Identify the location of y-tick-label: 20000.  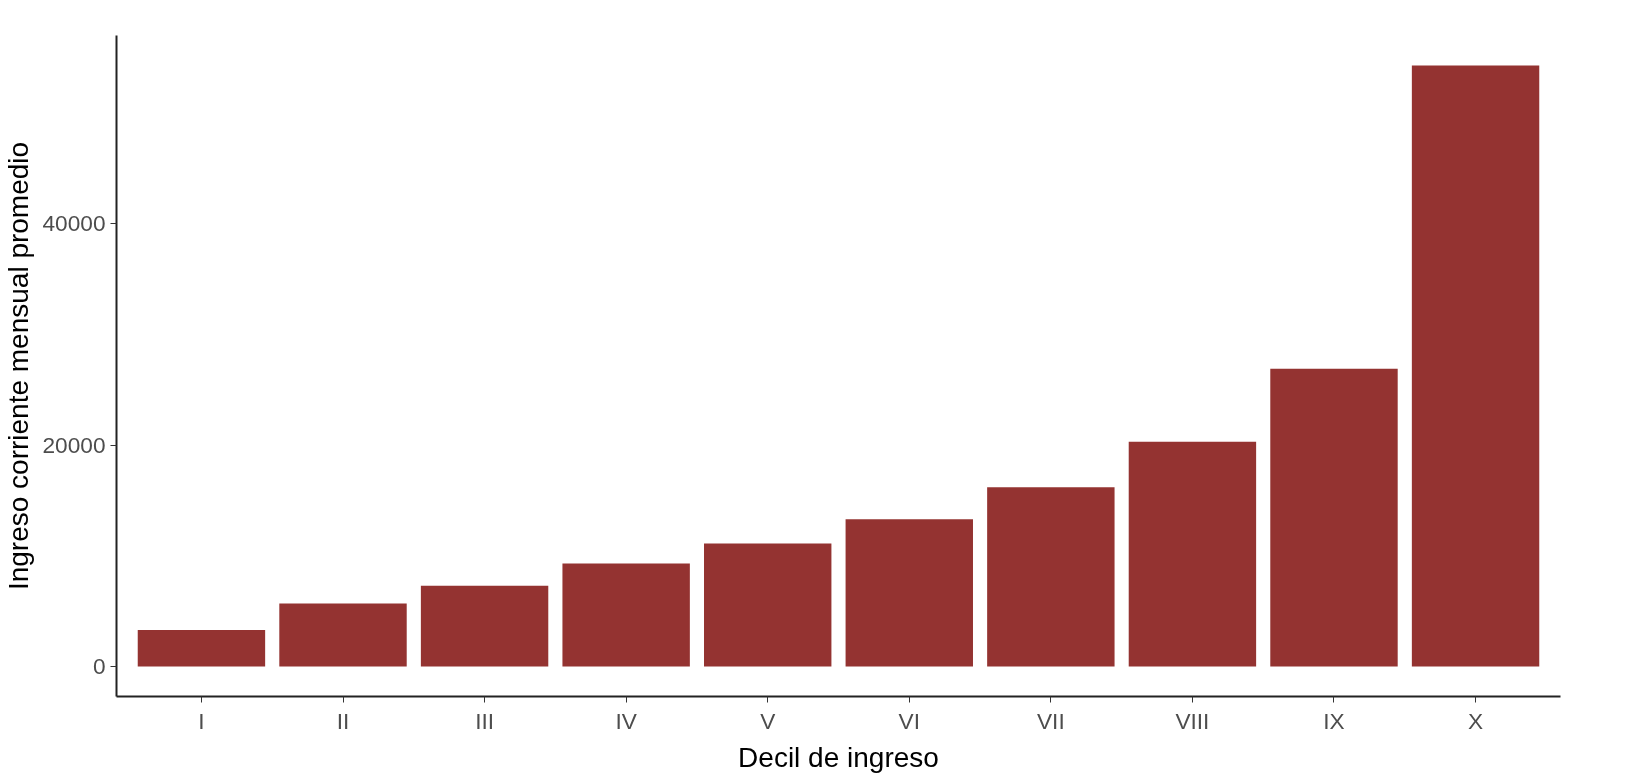
(74, 444).